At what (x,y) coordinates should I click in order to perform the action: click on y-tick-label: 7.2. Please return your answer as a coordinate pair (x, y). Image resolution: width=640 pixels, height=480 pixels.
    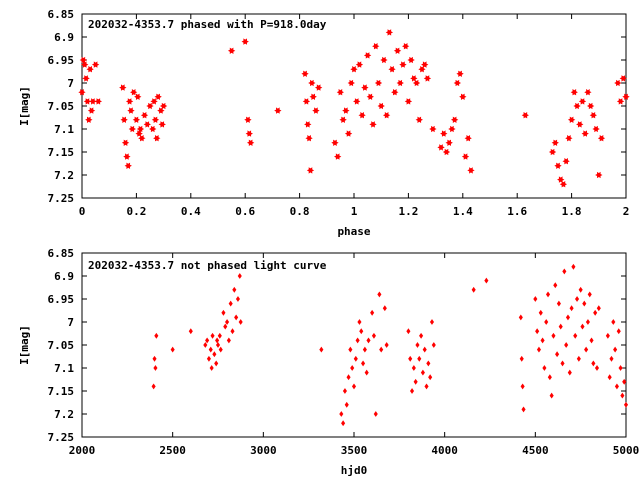
    Looking at the image, I should click on (64, 175).